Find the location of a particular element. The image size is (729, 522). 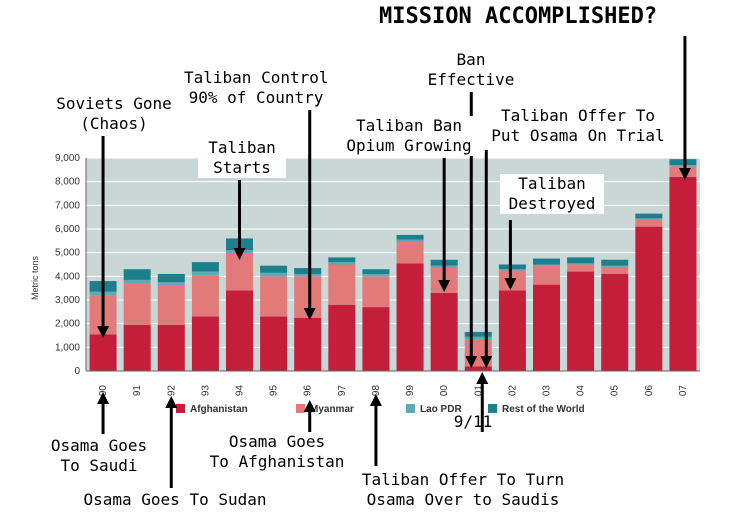

bar-03-afghanistan is located at coordinates (546, 327).